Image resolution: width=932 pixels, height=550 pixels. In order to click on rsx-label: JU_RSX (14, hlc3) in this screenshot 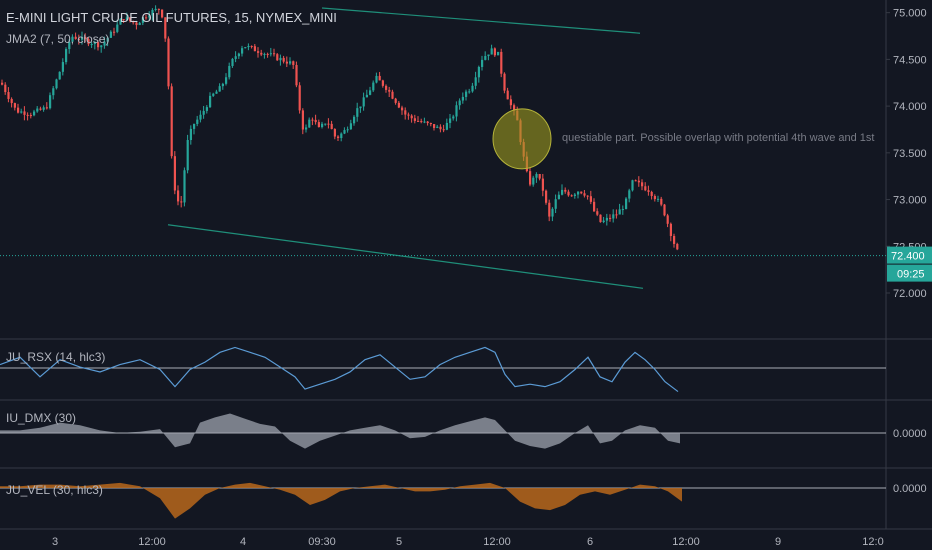, I will do `click(55, 357)`.